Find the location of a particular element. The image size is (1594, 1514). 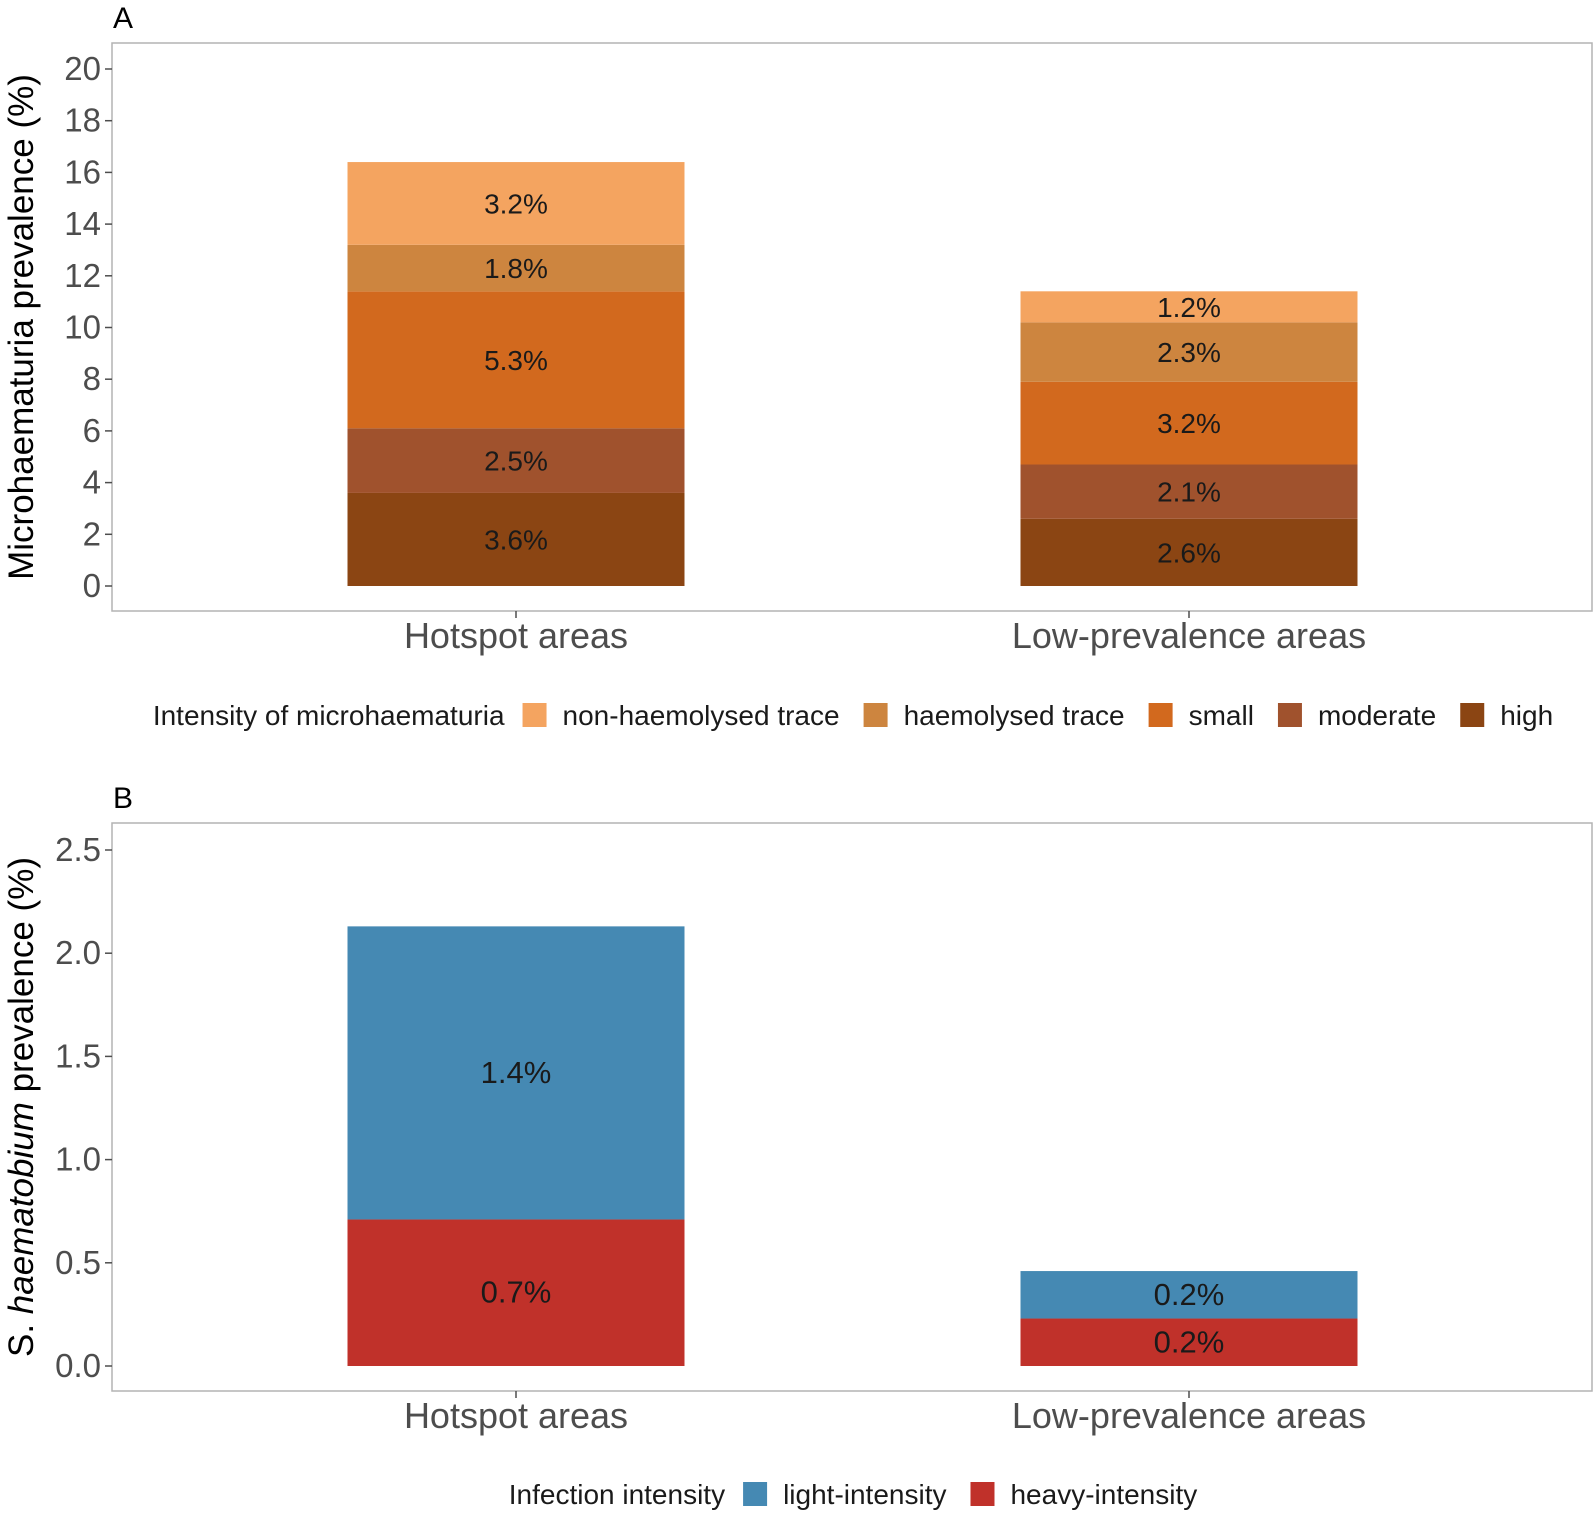

y-tick-label: 18 is located at coordinates (82, 120).